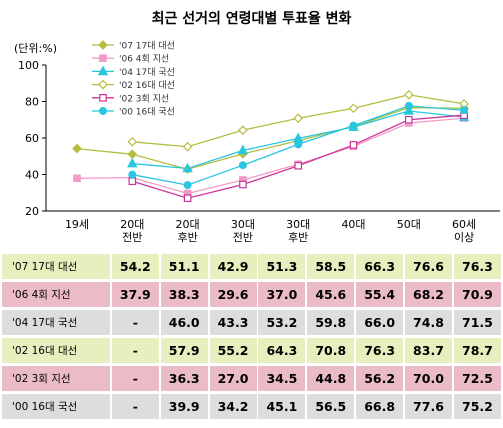 The height and width of the screenshot is (428, 503). What do you see at coordinates (56, 266) in the screenshot?
I see `row-label: '07 17대 대선` at bounding box center [56, 266].